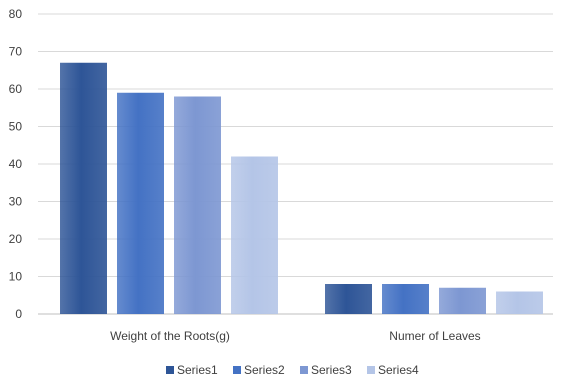  What do you see at coordinates (16, 239) in the screenshot?
I see `y-tick-label: 20` at bounding box center [16, 239].